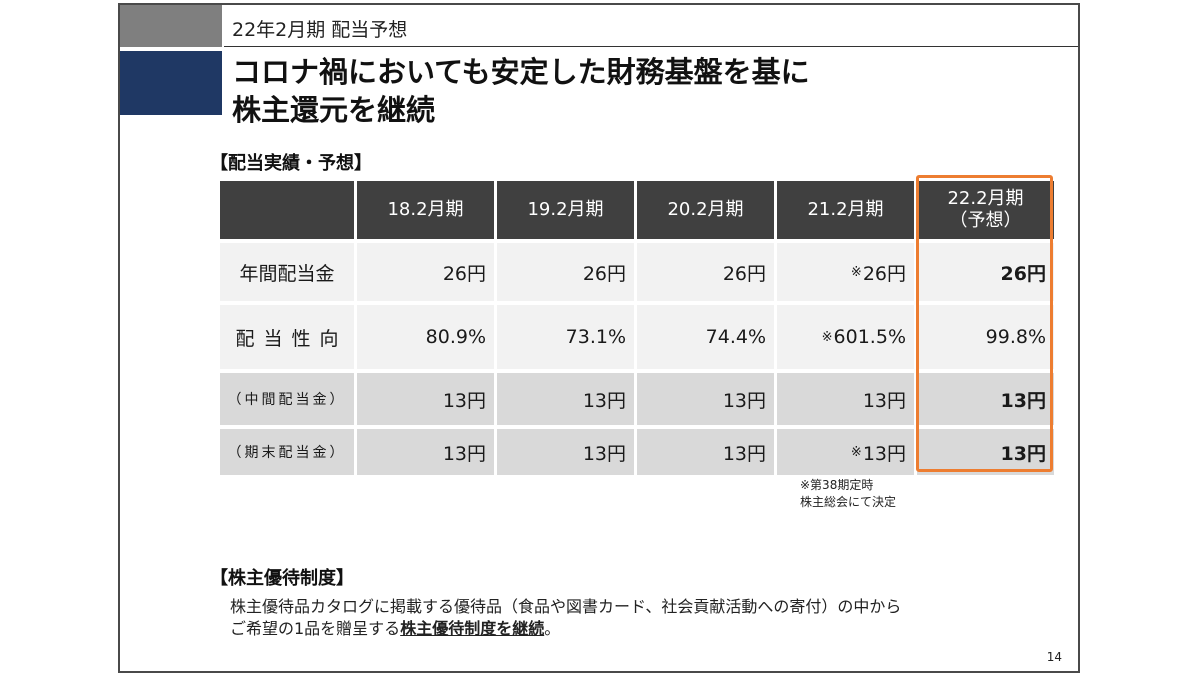 The image size is (1200, 675). Describe the element at coordinates (291, 163) in the screenshot. I see `dividend-section-heading: 【配当実績・予想】` at that location.